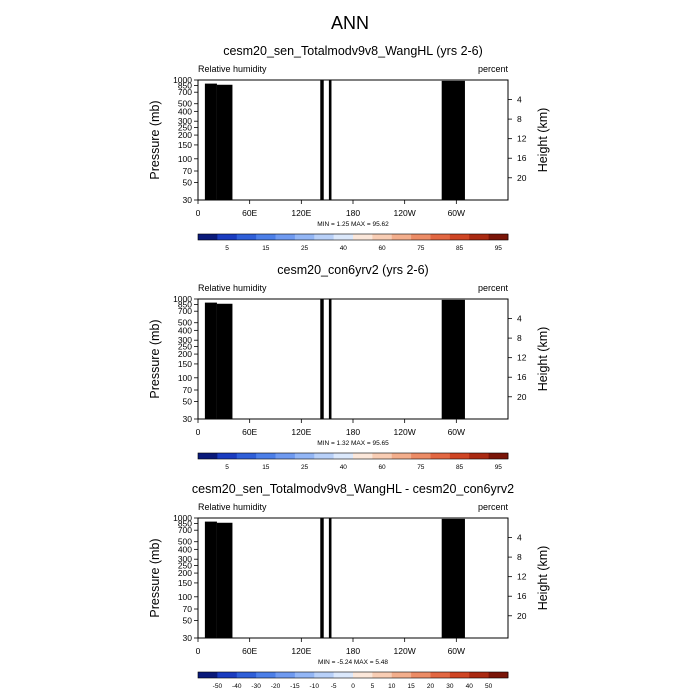 This screenshot has height=700, width=700. I want to click on colorbar-label: 75, so click(421, 248).